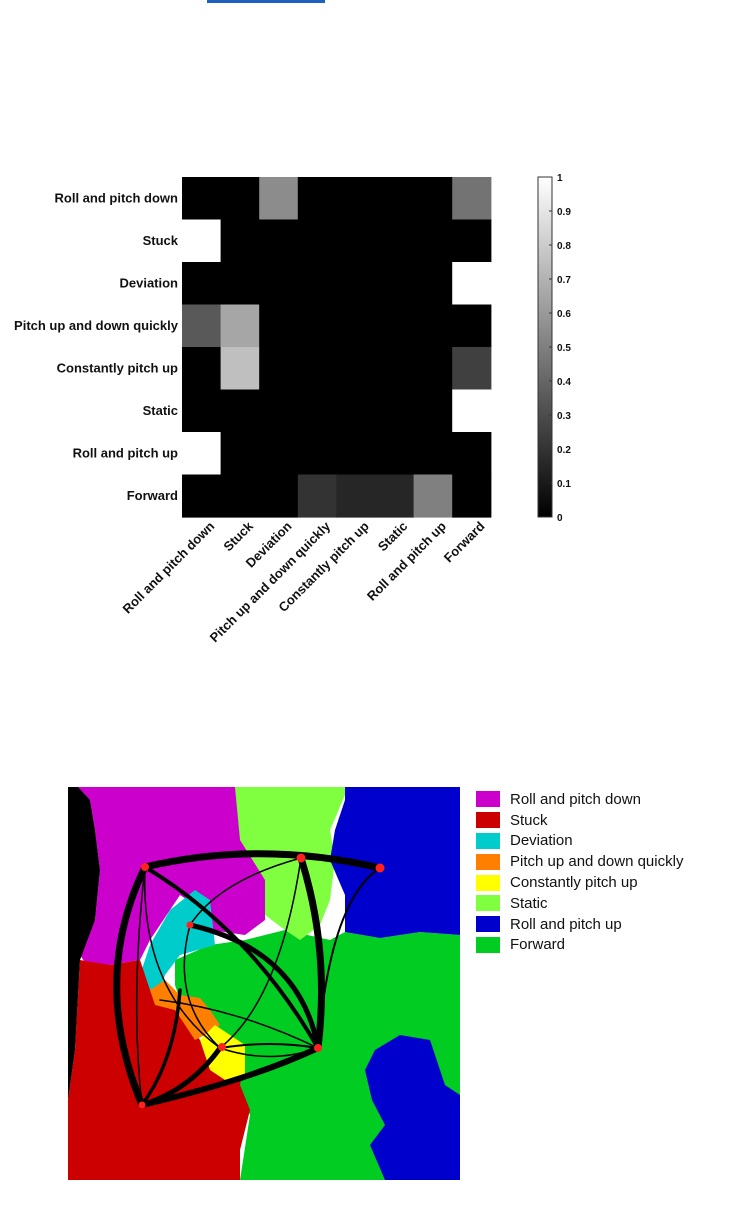  What do you see at coordinates (84, 943) in the screenshot?
I see `region-left-black-edge` at bounding box center [84, 943].